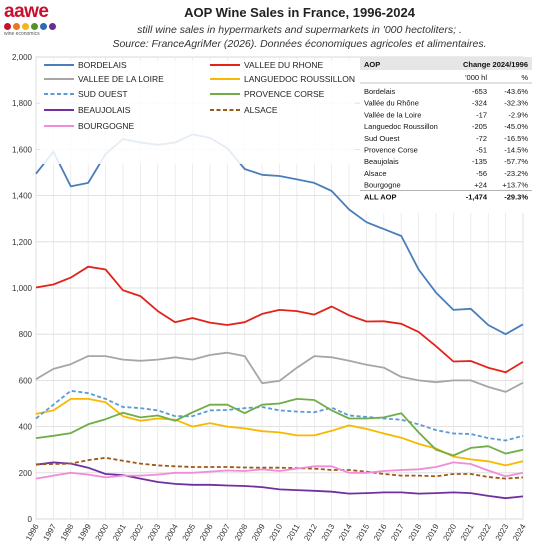  Describe the element at coordinates (479, 91) in the screenshot. I see `table-cell-change-hl: -653` at that location.